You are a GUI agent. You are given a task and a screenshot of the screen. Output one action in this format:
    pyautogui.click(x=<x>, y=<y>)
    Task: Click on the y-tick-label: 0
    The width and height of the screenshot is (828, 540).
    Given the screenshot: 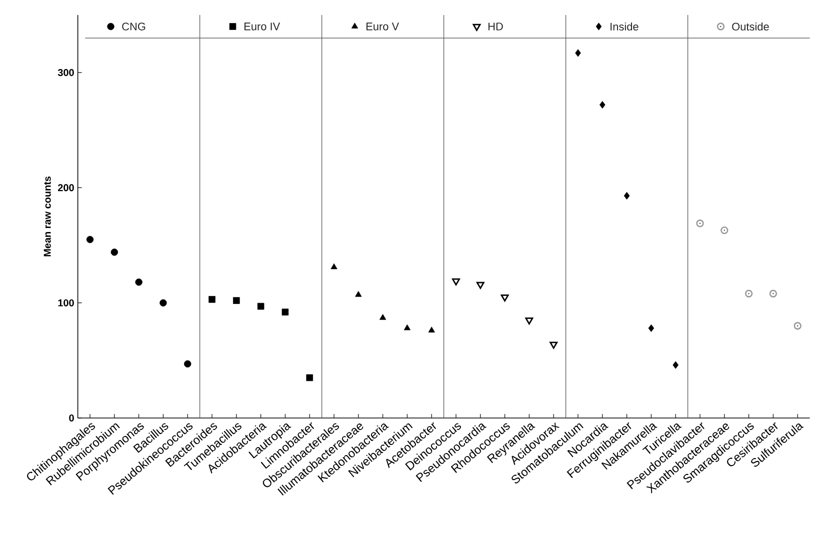 What is the action you would take?
    pyautogui.click(x=71, y=418)
    